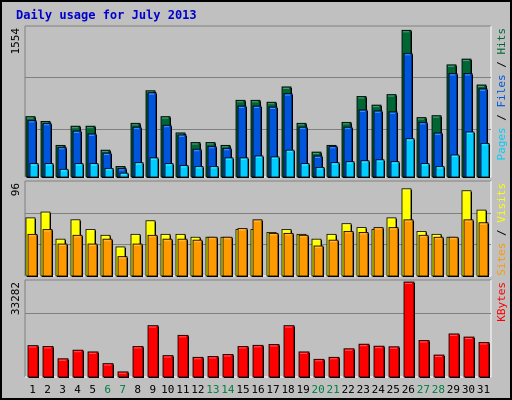  Describe the element at coordinates (165, 236) in the screenshot. I see `bar-visits-day-10-highlight` at that location.